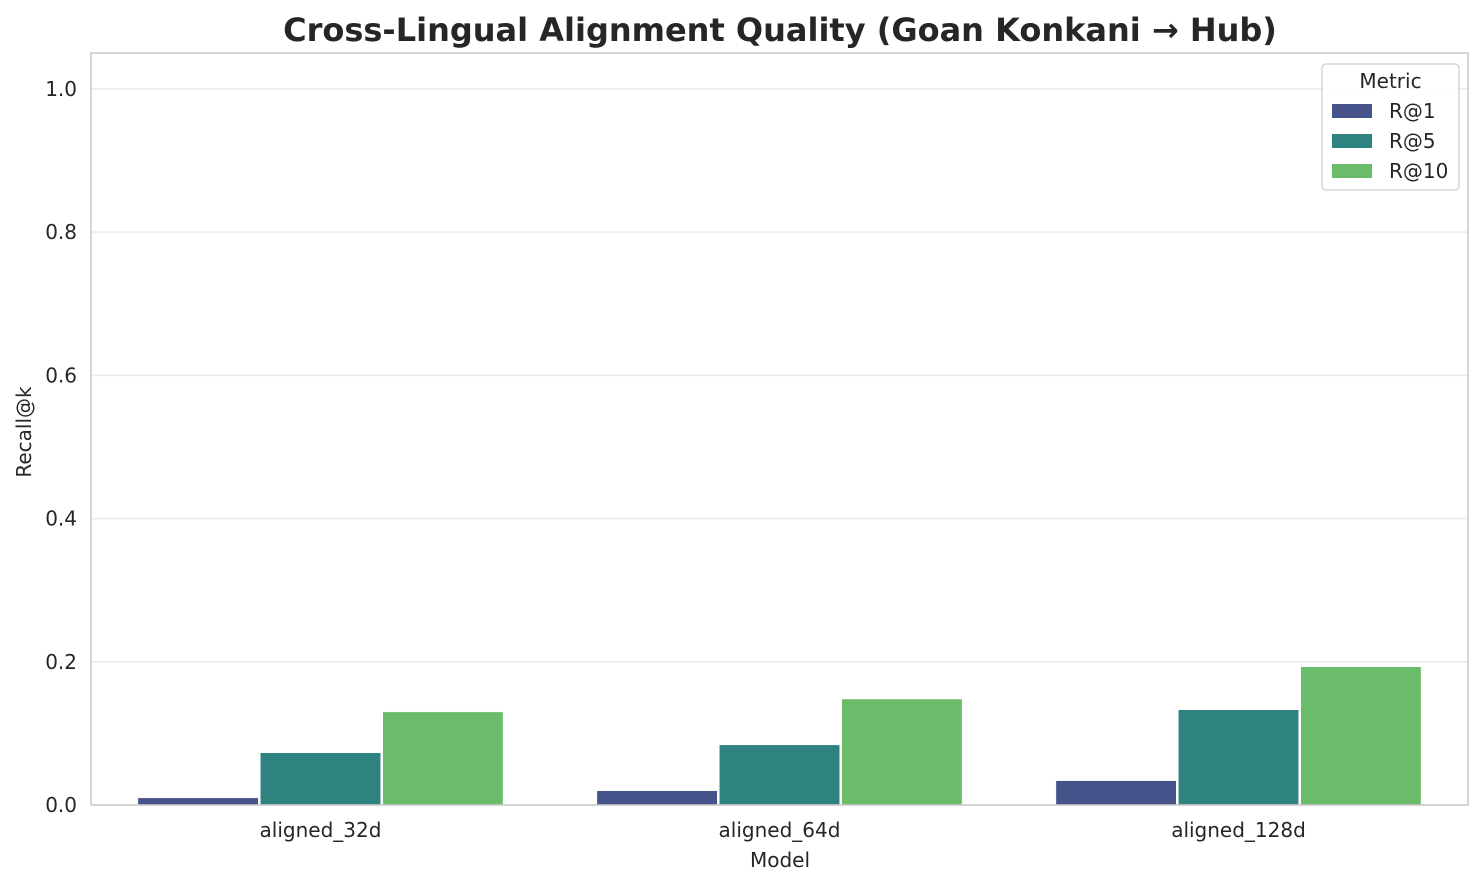 This screenshot has width=1484, height=885. Describe the element at coordinates (1390, 81) in the screenshot. I see `legend-title: Metric` at that location.